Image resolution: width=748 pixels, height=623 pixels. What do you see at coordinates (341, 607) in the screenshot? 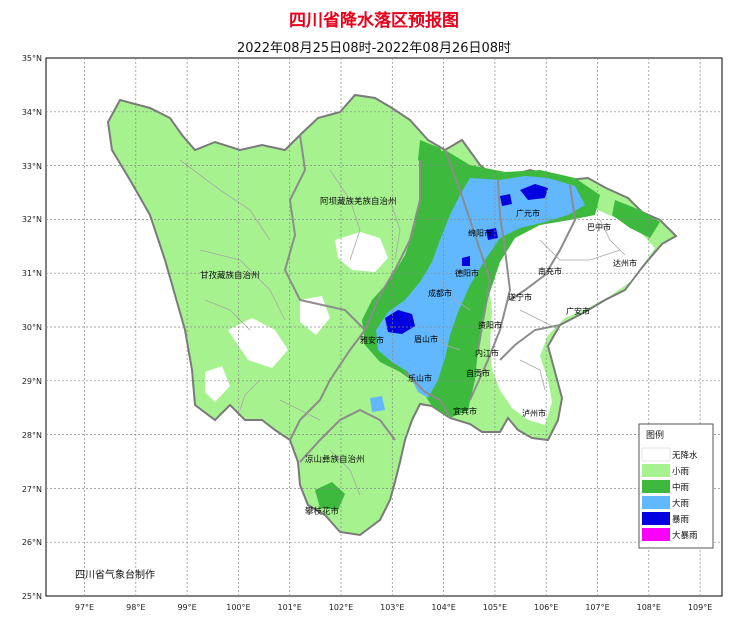
I see `lon-label: 102°E` at bounding box center [341, 607].